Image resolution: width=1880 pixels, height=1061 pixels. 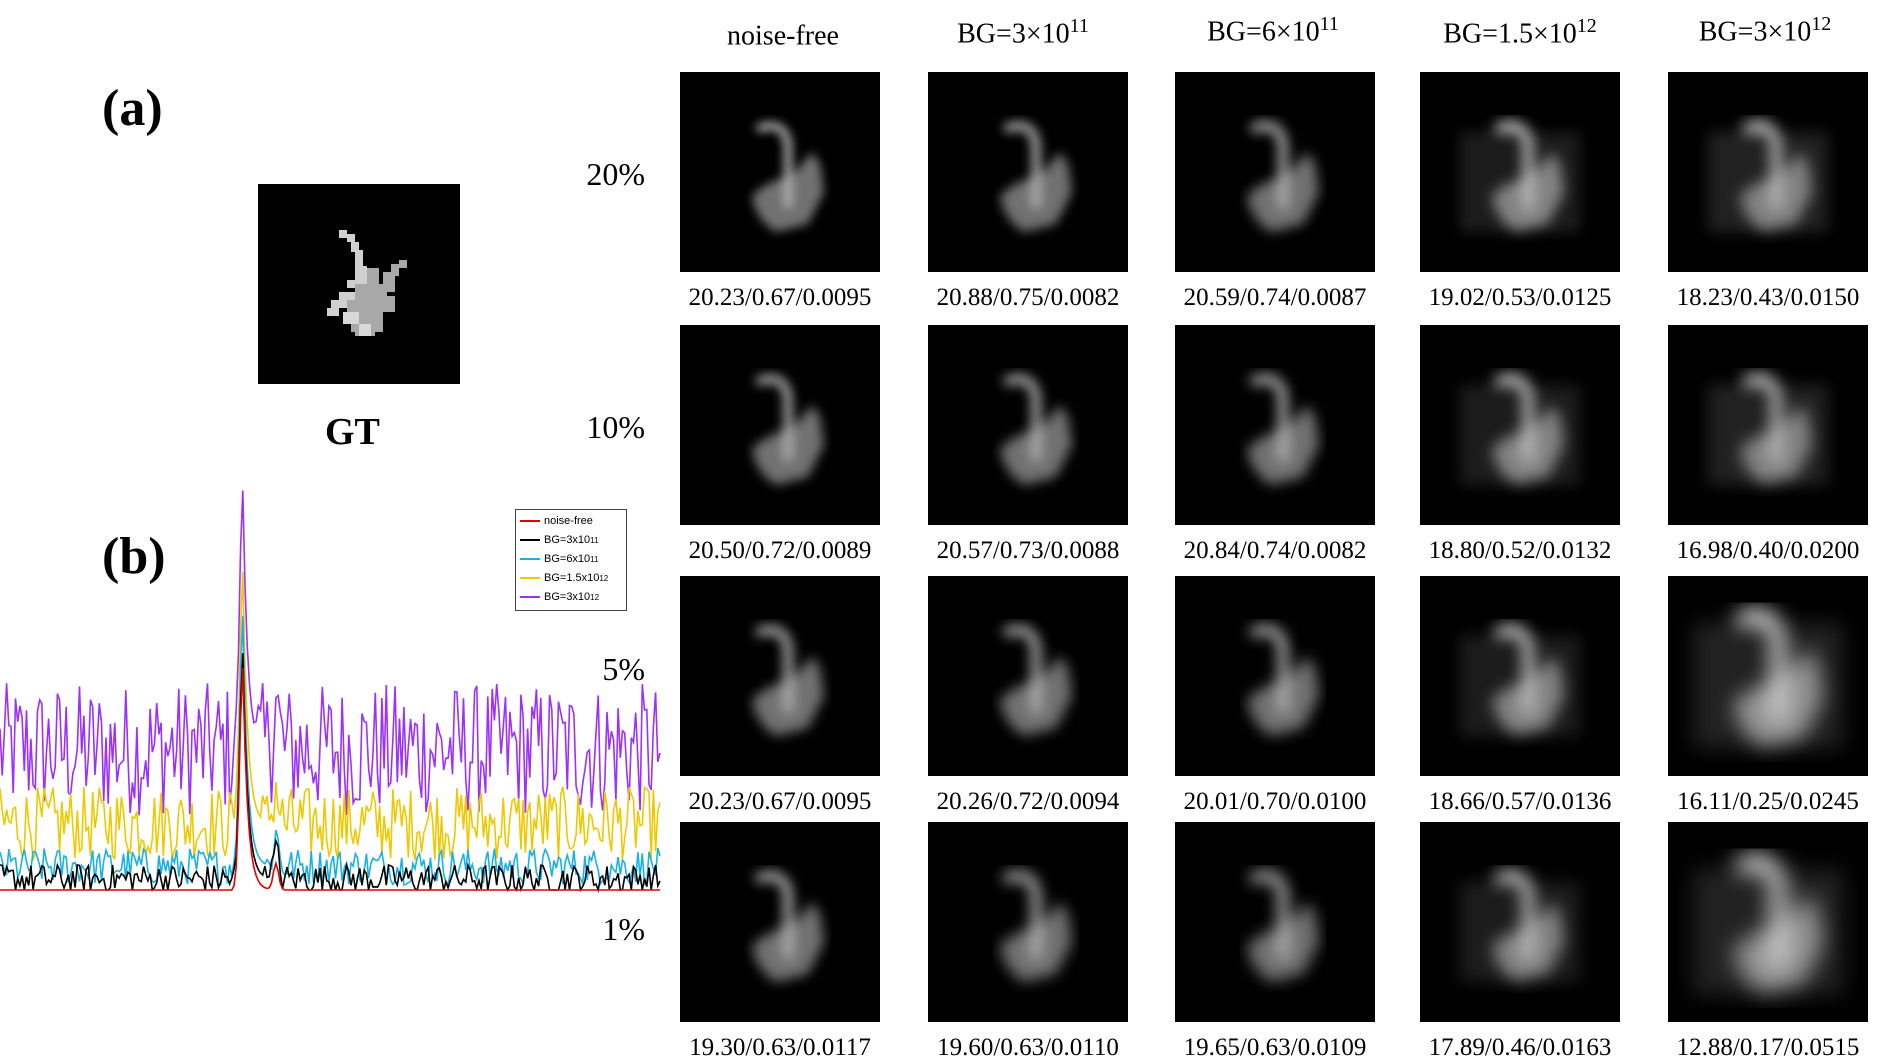 I want to click on metric-caption: 20.26/0.72/0.0094, so click(x=1028, y=801).